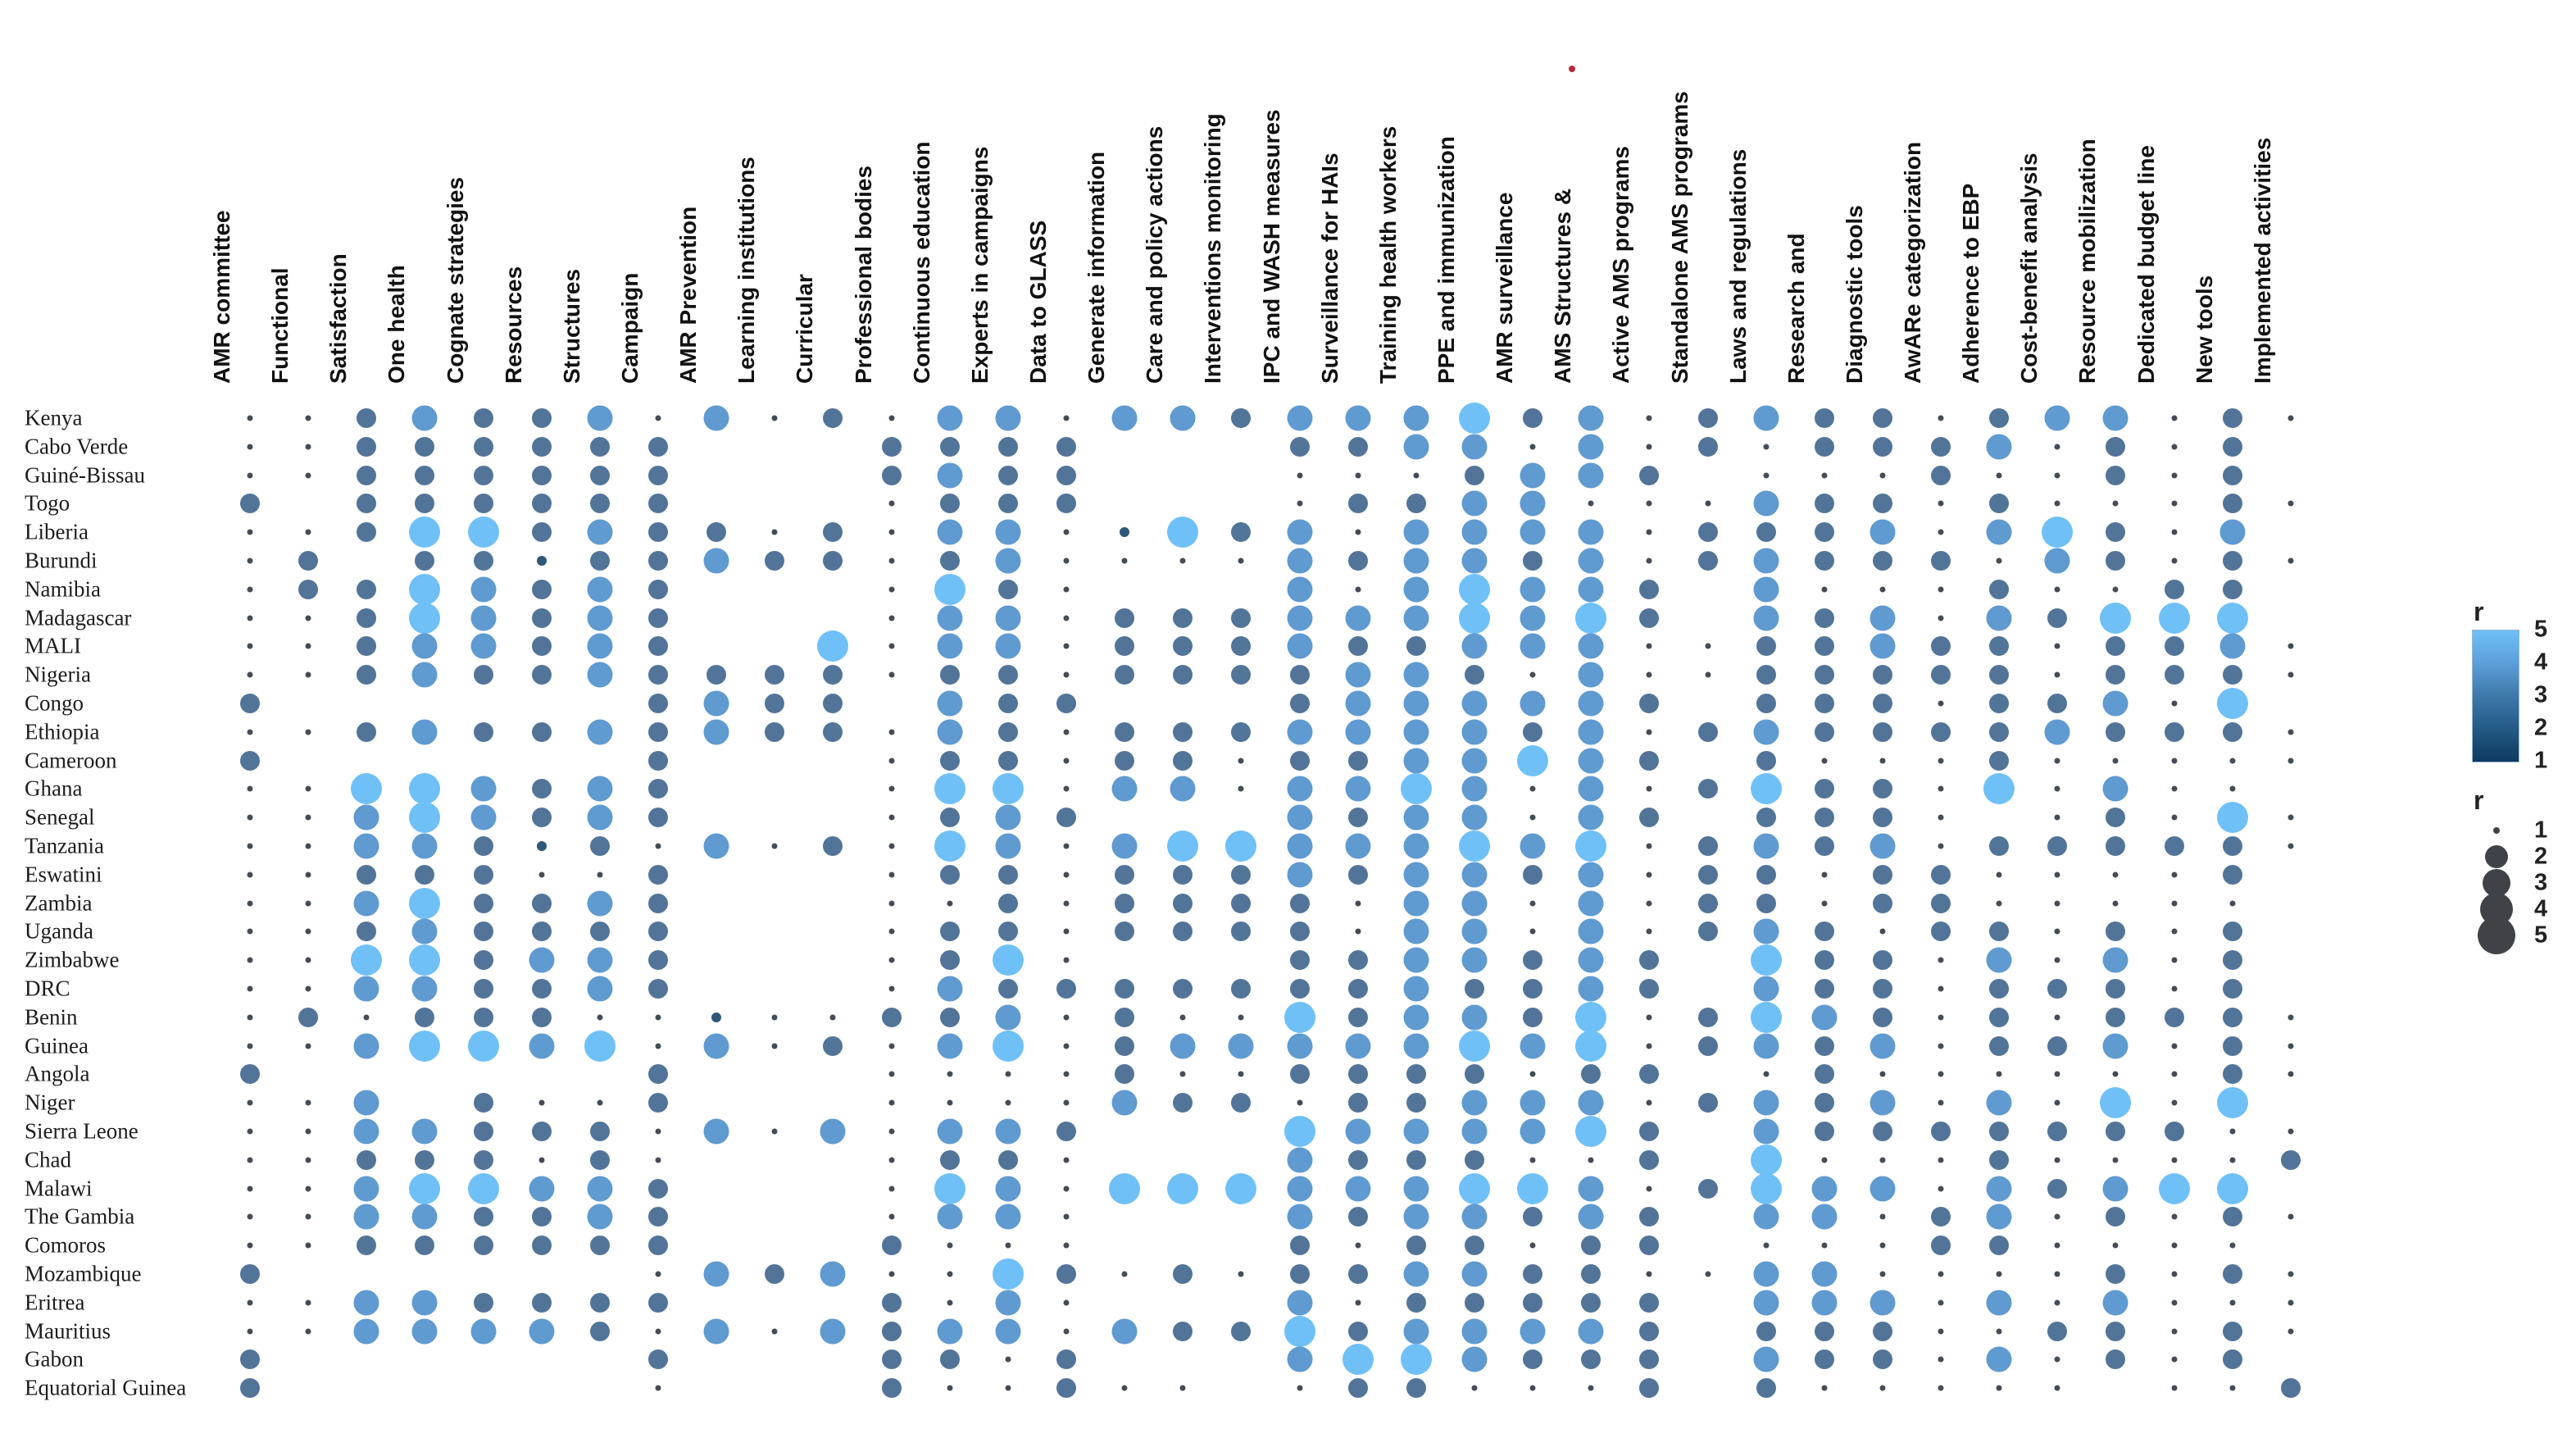 This screenshot has width=2576, height=1429. Describe the element at coordinates (59, 931) in the screenshot. I see `row-label: Uganda` at that location.